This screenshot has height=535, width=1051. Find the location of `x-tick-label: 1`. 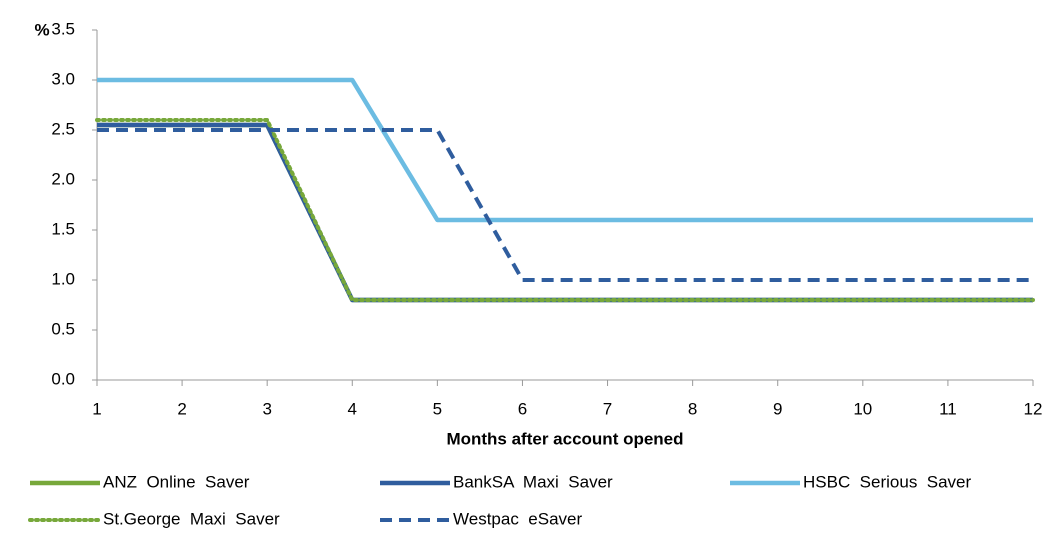

x-tick-label: 1 is located at coordinates (96, 408).